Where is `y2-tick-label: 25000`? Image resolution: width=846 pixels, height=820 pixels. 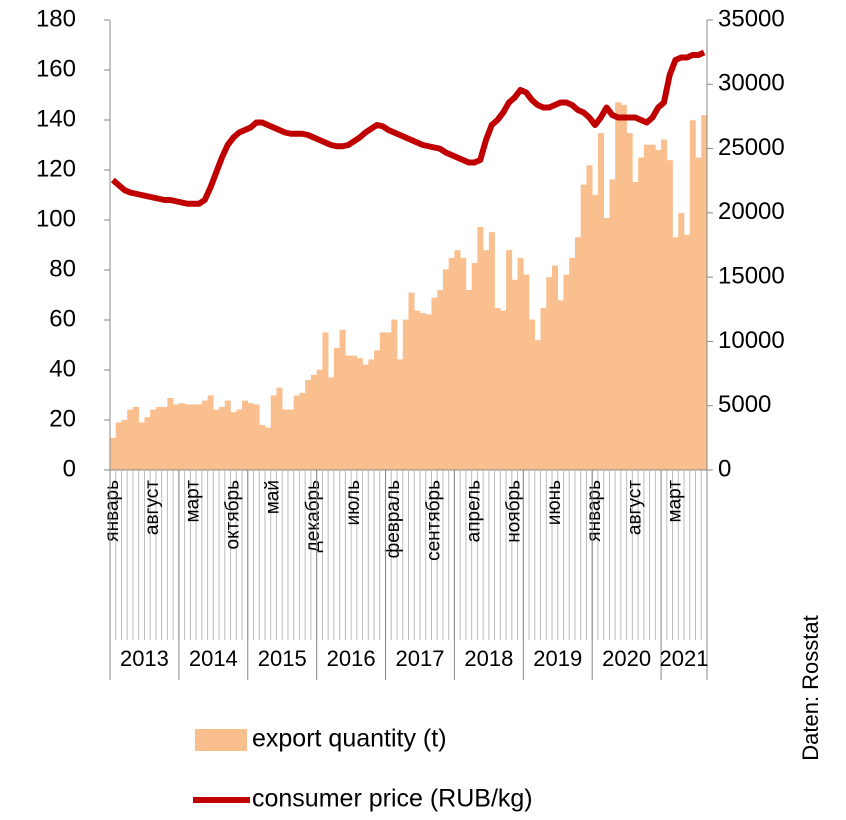 y2-tick-label: 25000 is located at coordinates (751, 147).